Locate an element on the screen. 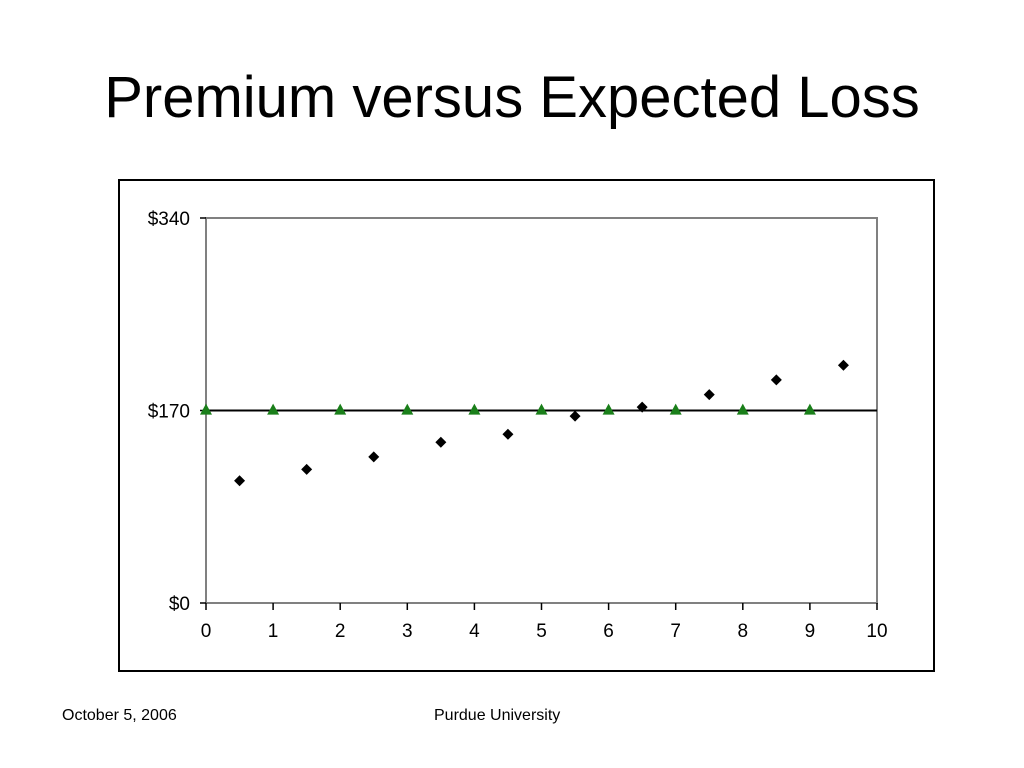  footer-date: October 5, 2006 is located at coordinates (119, 715).